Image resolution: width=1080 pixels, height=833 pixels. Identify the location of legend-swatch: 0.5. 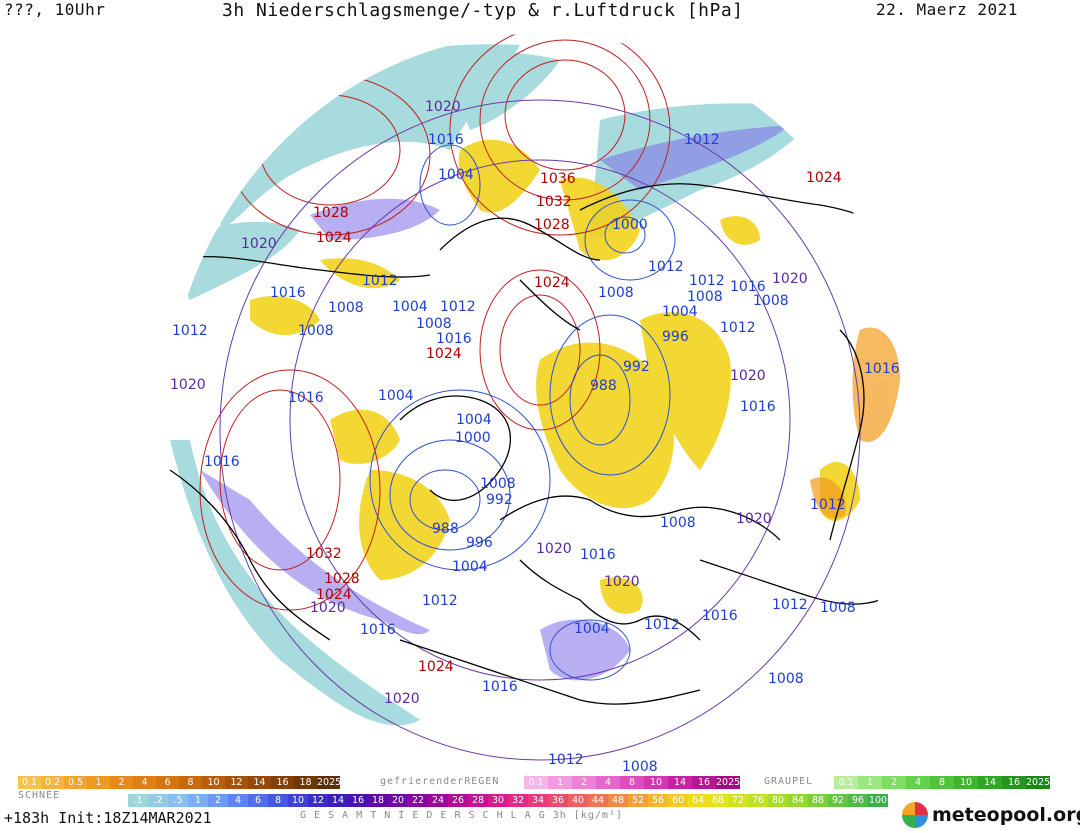
(75, 782).